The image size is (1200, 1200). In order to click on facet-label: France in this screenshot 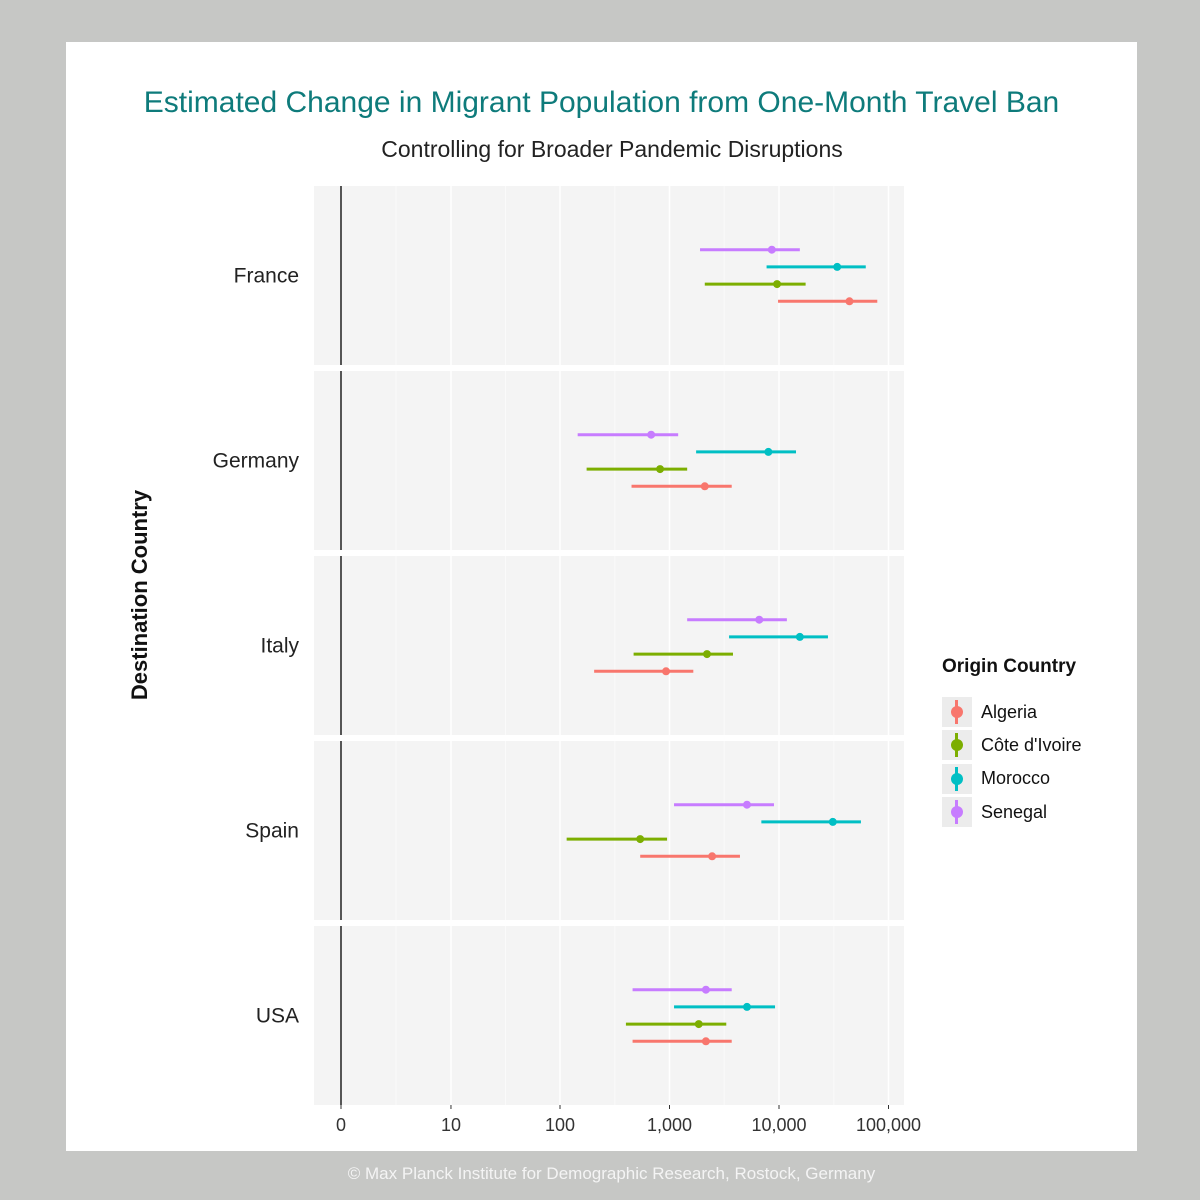, I will do `click(266, 276)`.